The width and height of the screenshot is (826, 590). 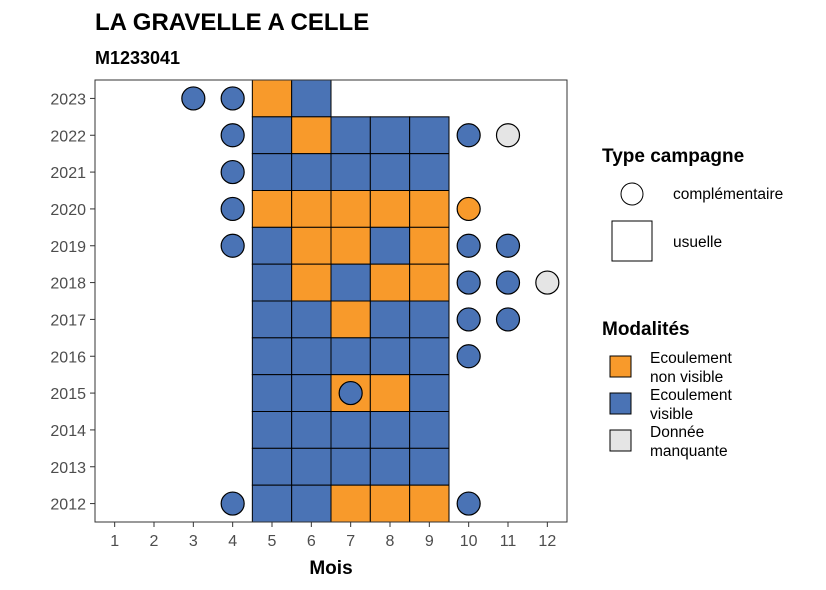 I want to click on y-tick-label: 2014, so click(x=68, y=431).